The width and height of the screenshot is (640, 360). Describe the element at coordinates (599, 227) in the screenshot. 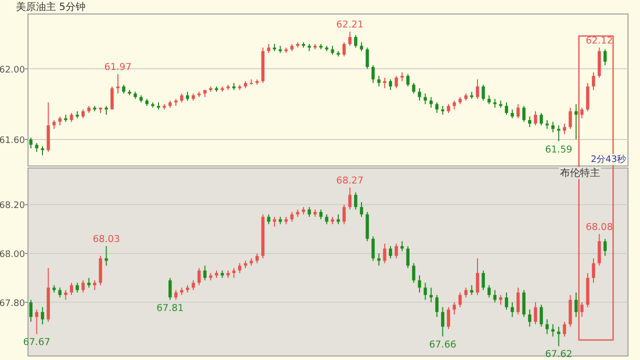

I see `annotation: 68.08` at that location.